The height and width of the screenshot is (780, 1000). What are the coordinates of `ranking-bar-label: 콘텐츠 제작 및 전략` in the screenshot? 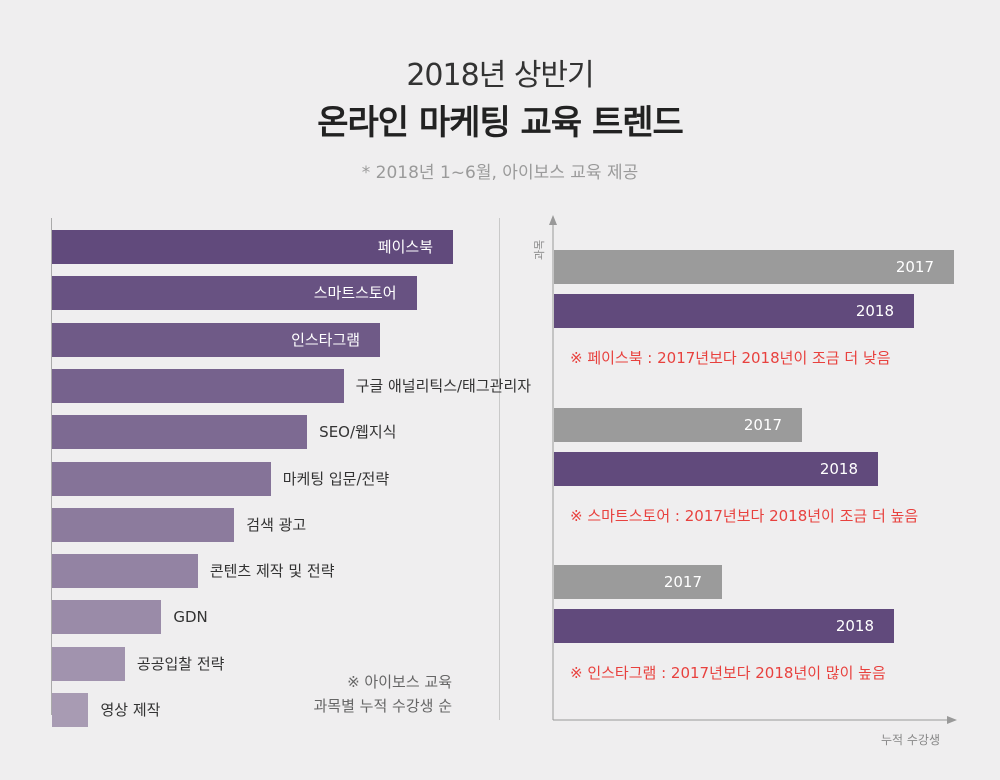 It's located at (272, 571).